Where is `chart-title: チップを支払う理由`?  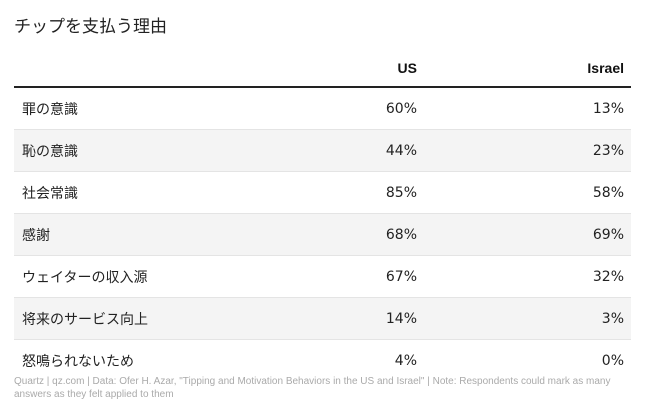
chart-title: チップを支払う理由 is located at coordinates (90, 27).